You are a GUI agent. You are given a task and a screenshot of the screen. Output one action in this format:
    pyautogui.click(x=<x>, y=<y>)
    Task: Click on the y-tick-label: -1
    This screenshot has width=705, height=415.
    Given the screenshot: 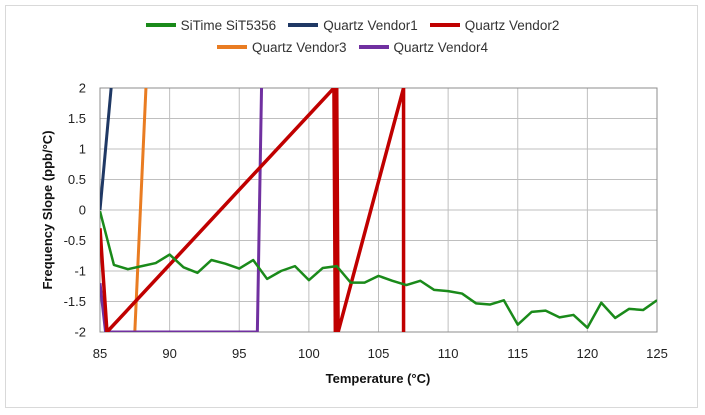 What is the action you would take?
    pyautogui.click(x=80, y=271)
    